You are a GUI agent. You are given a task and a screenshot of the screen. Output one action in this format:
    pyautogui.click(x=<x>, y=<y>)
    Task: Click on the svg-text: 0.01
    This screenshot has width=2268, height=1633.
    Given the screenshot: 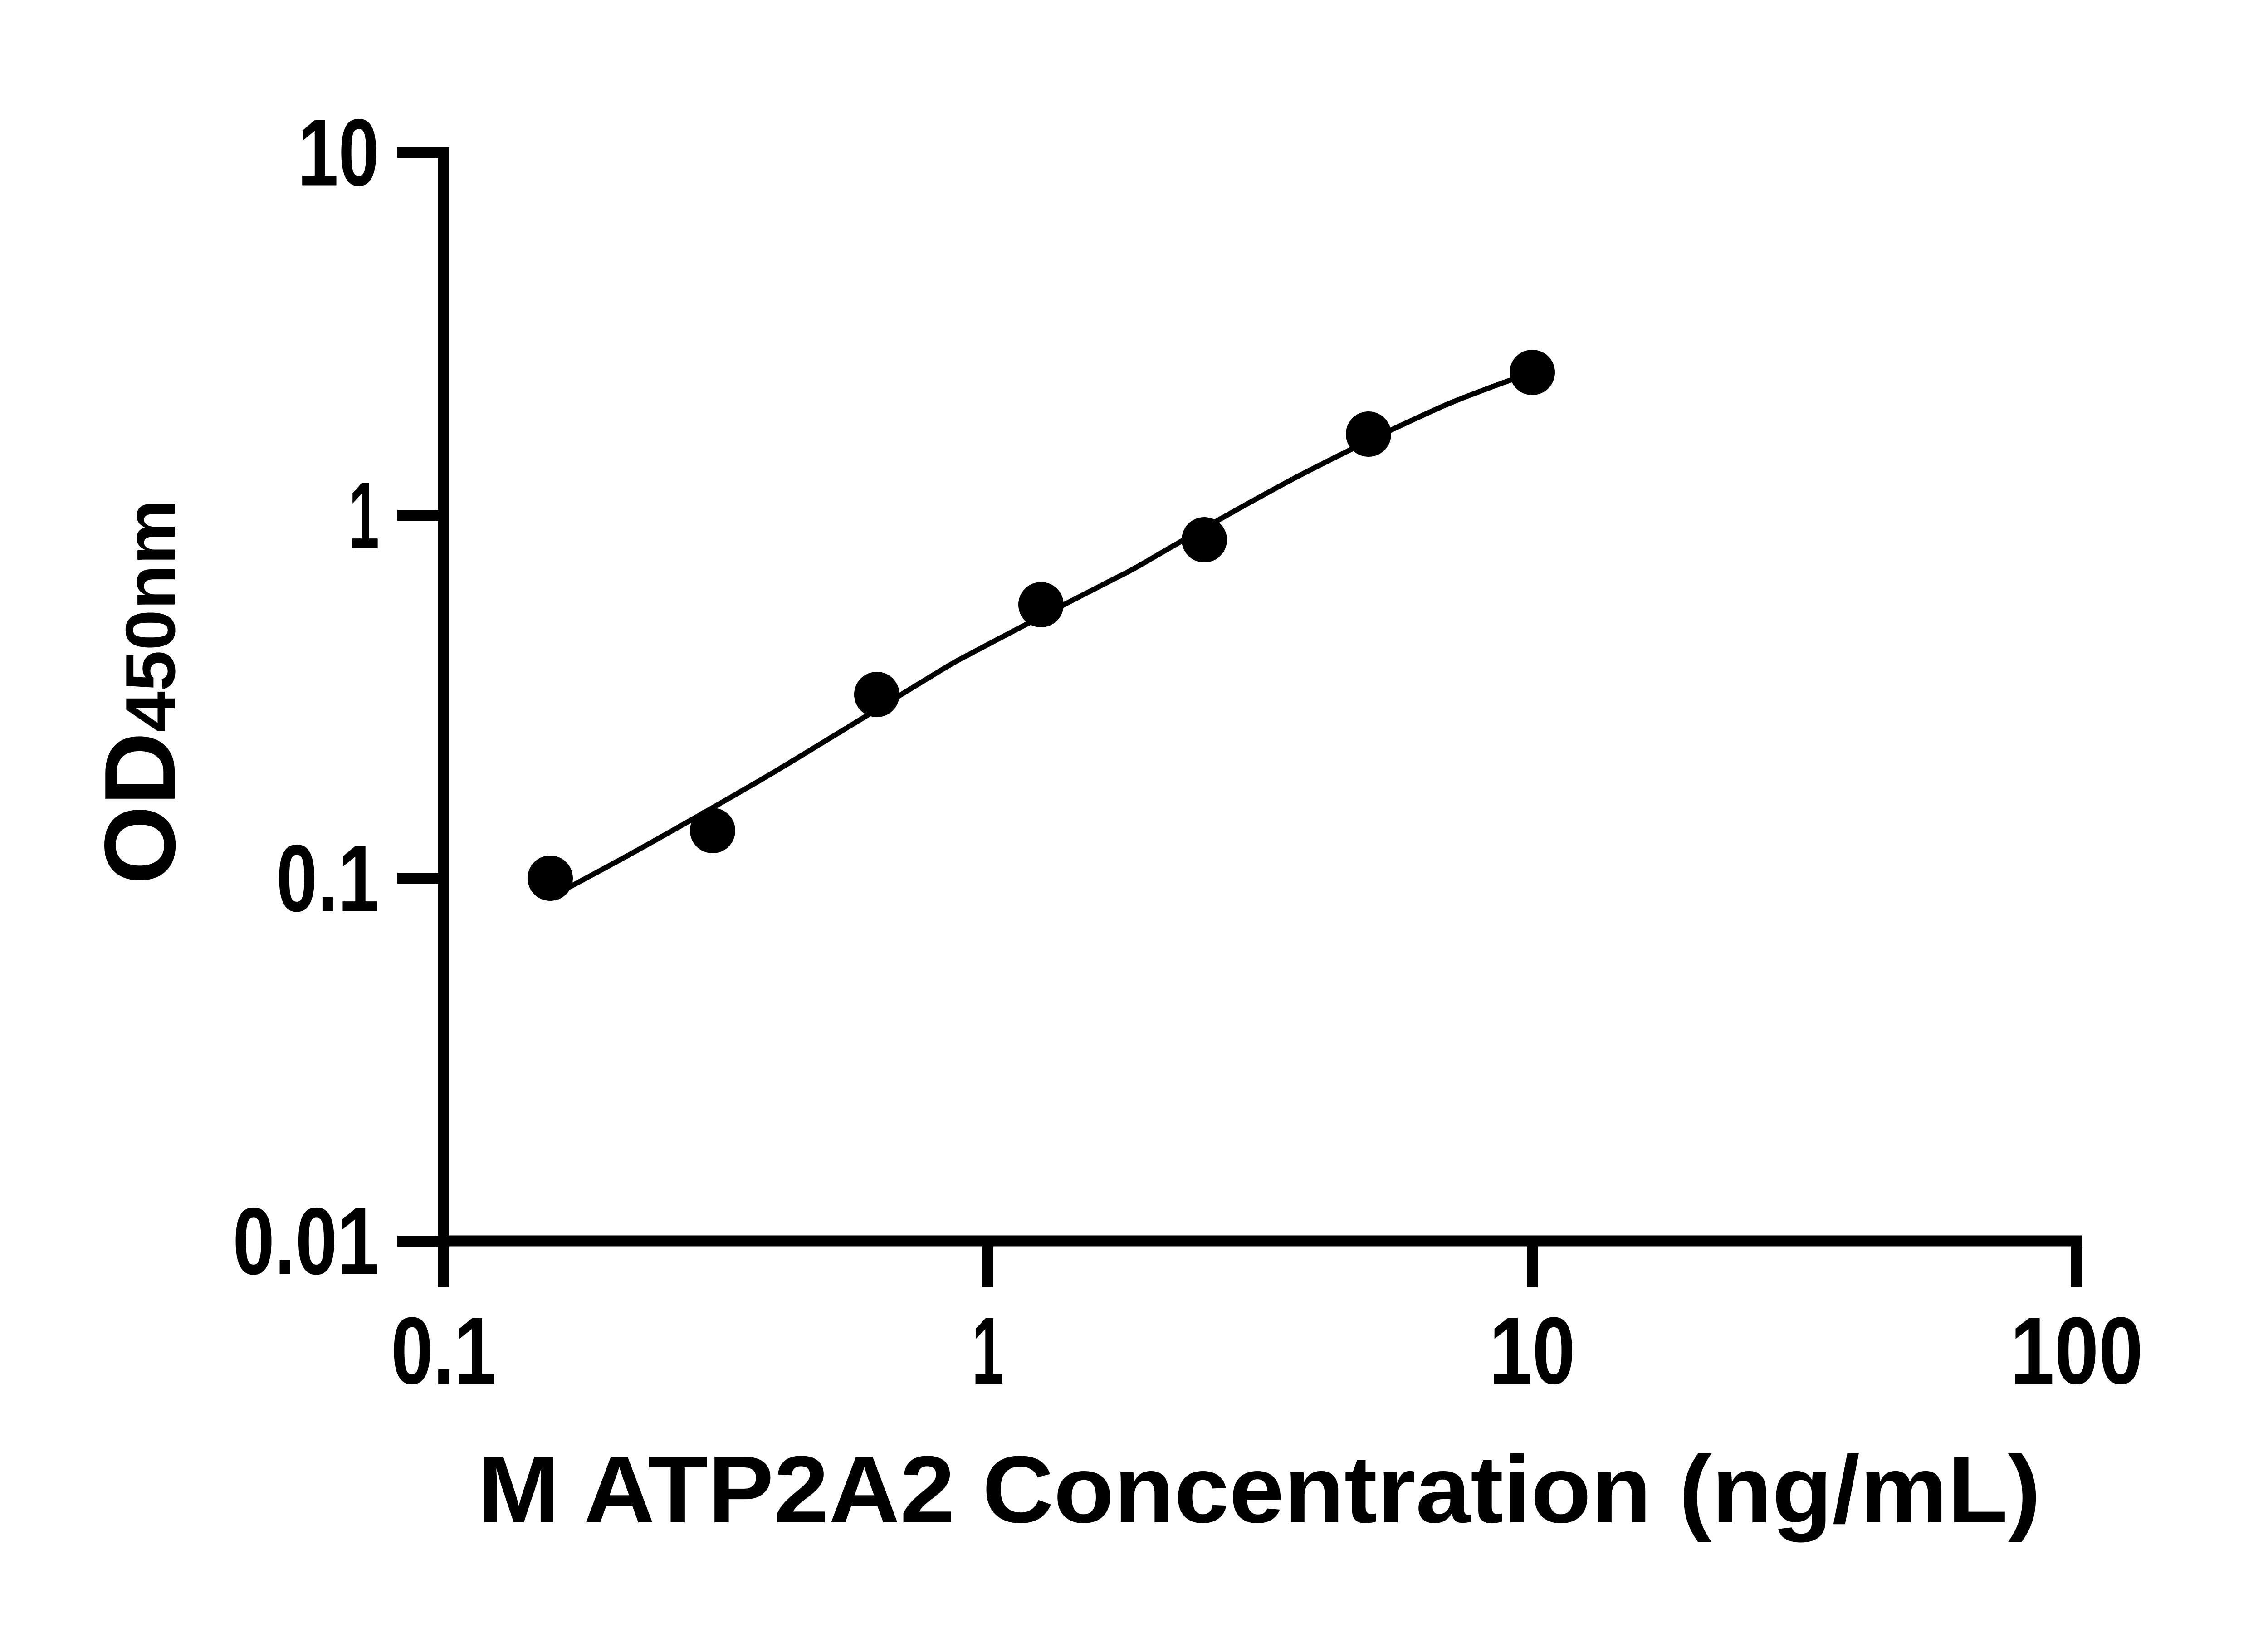 What is the action you would take?
    pyautogui.click(x=306, y=1241)
    